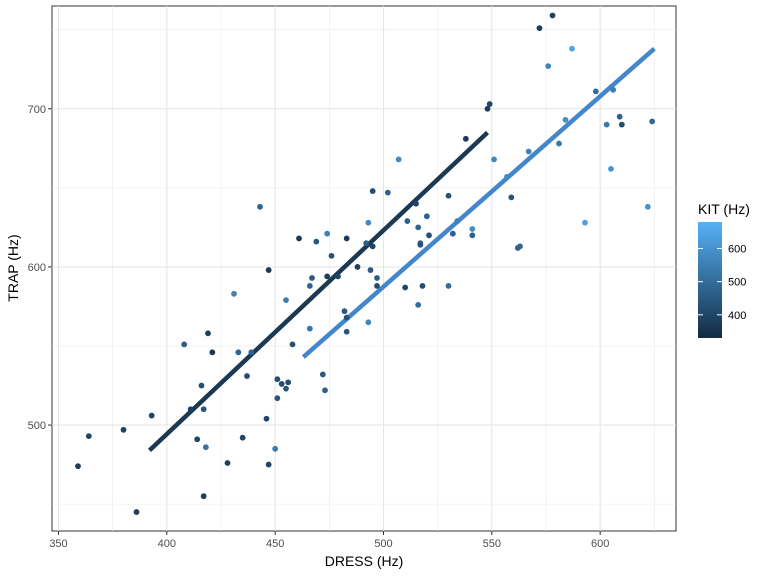 Image resolution: width=768 pixels, height=576 pixels. What do you see at coordinates (737, 316) in the screenshot?
I see `legend-tick-label: 400` at bounding box center [737, 316].